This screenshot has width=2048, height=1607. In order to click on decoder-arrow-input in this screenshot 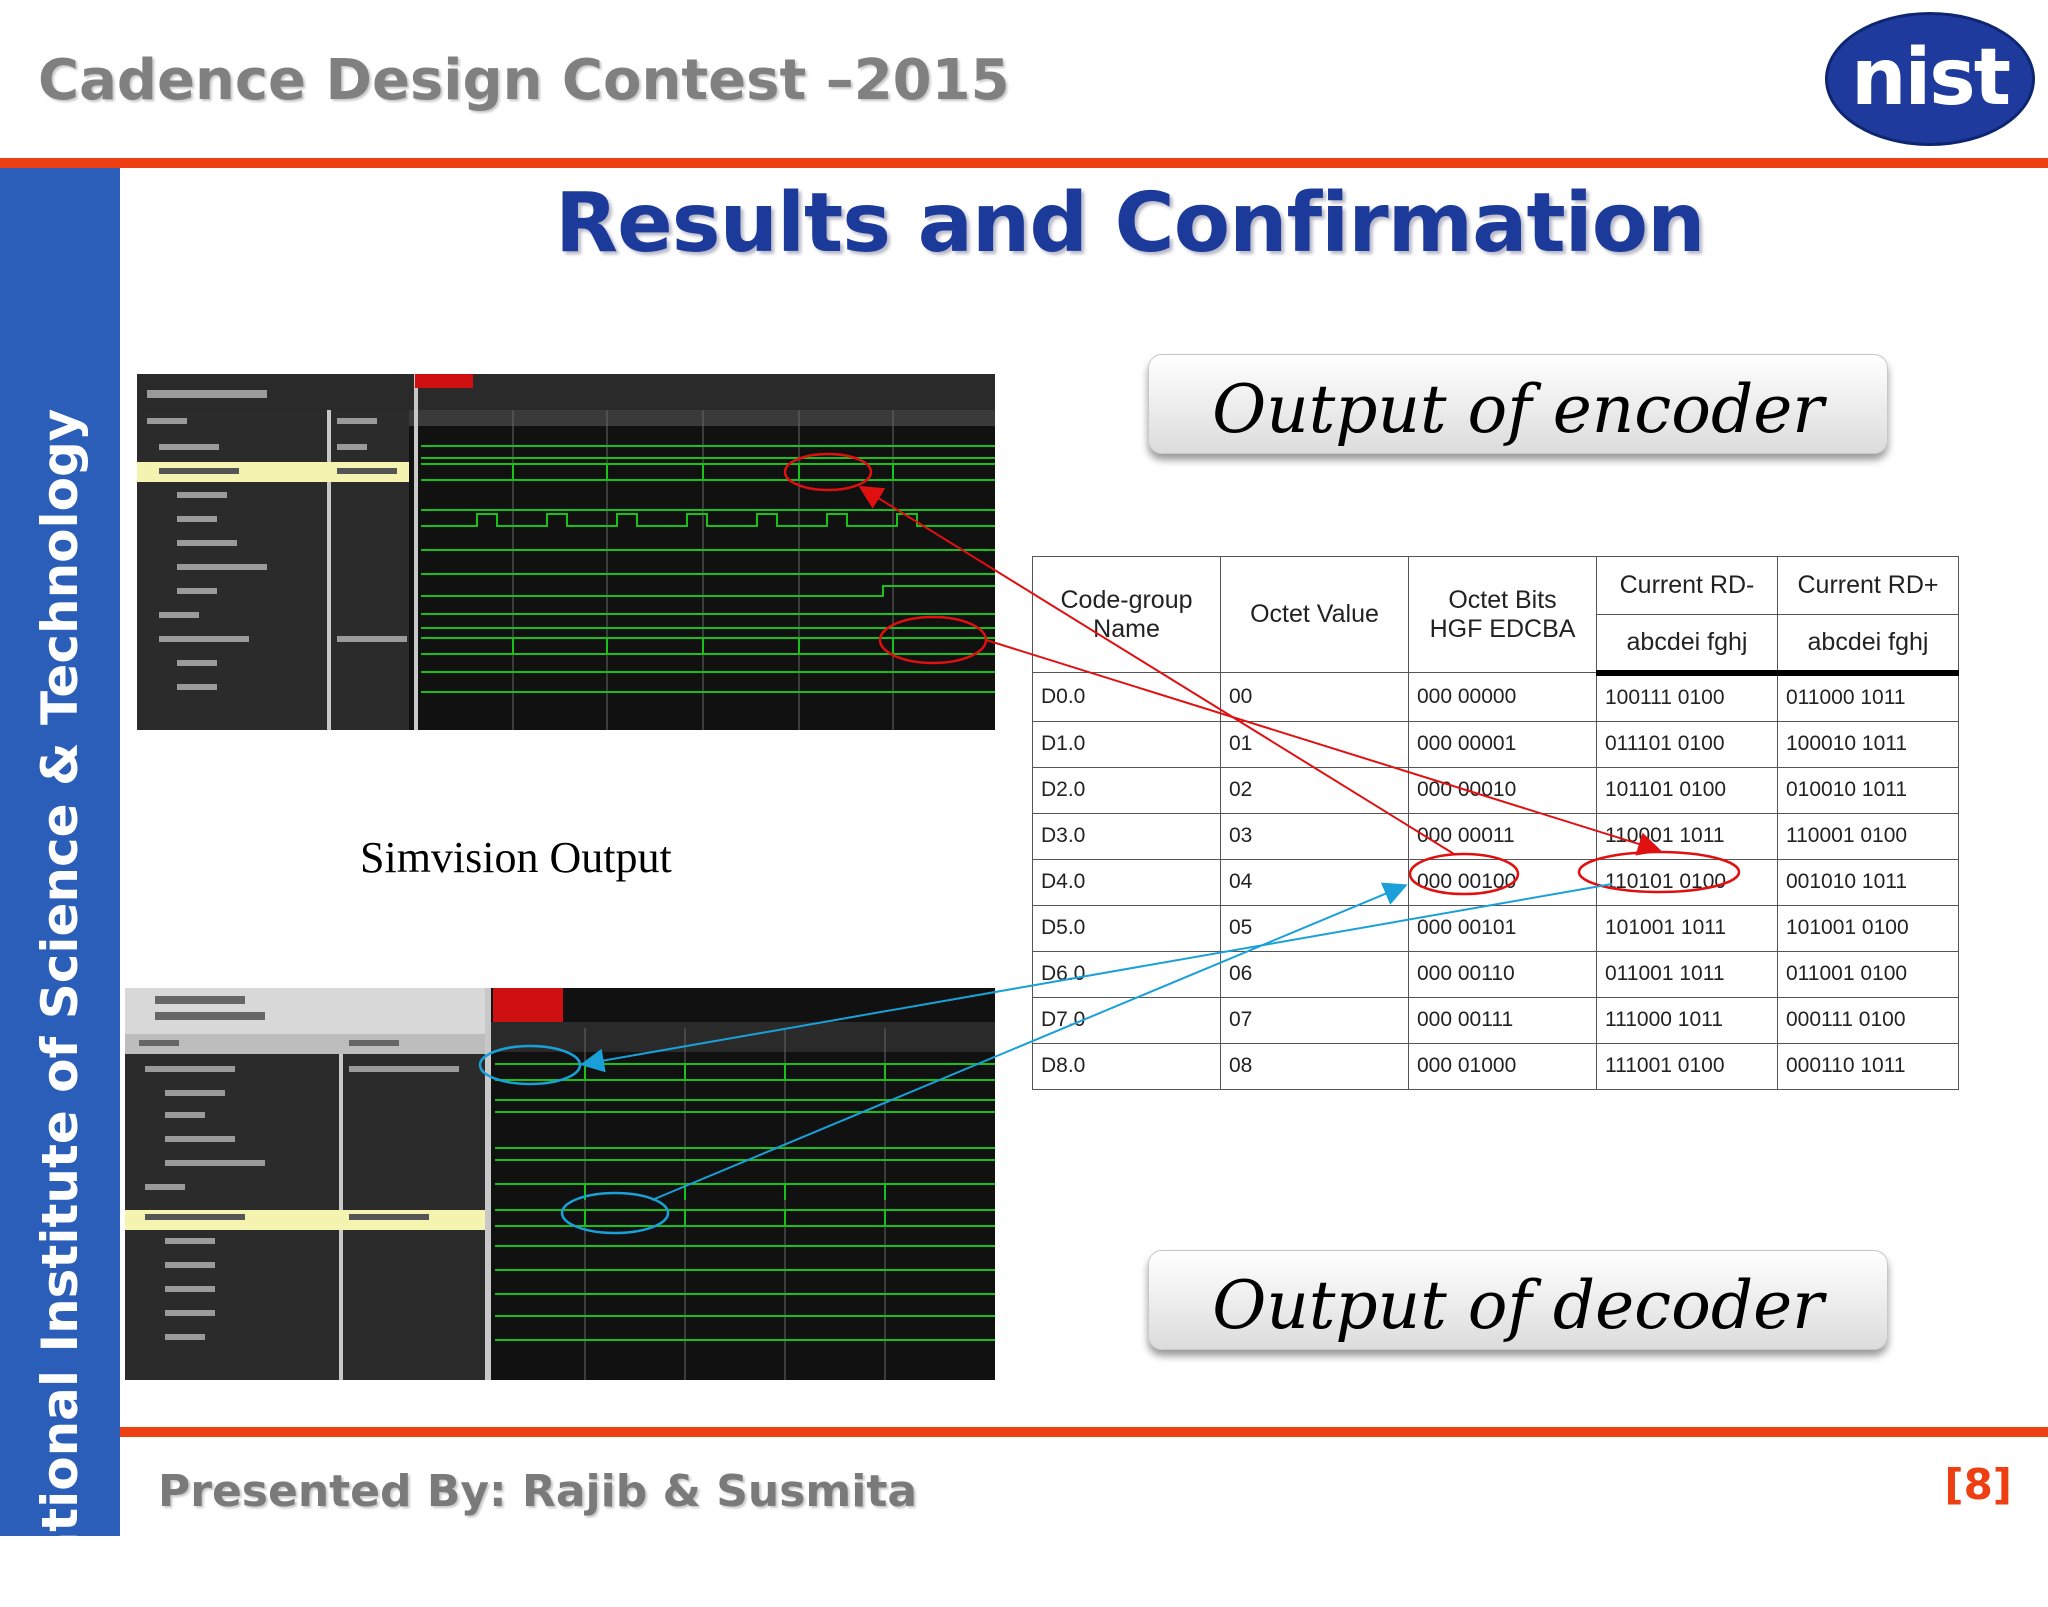, I will do `click(1096, 978)`.